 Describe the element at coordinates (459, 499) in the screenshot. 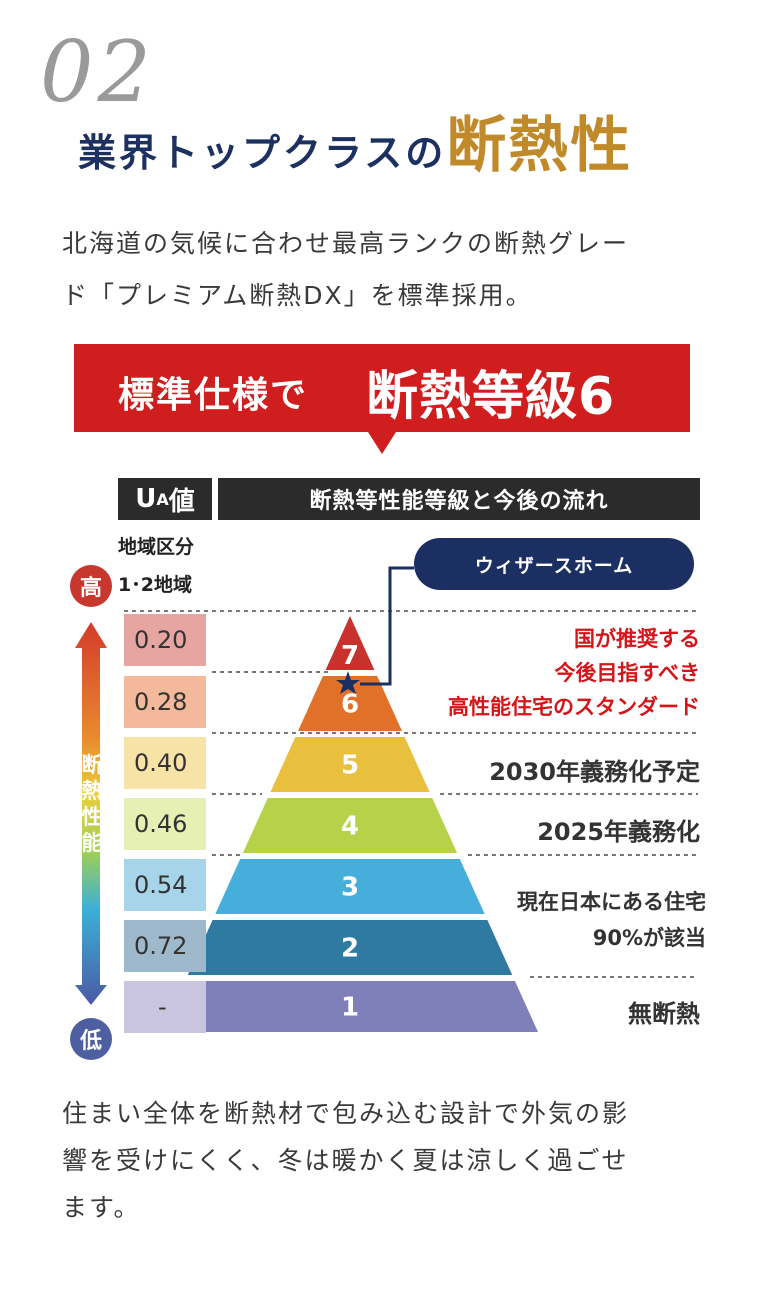

I see `trend-header: 断熱等性能等級と今後の流れ` at that location.